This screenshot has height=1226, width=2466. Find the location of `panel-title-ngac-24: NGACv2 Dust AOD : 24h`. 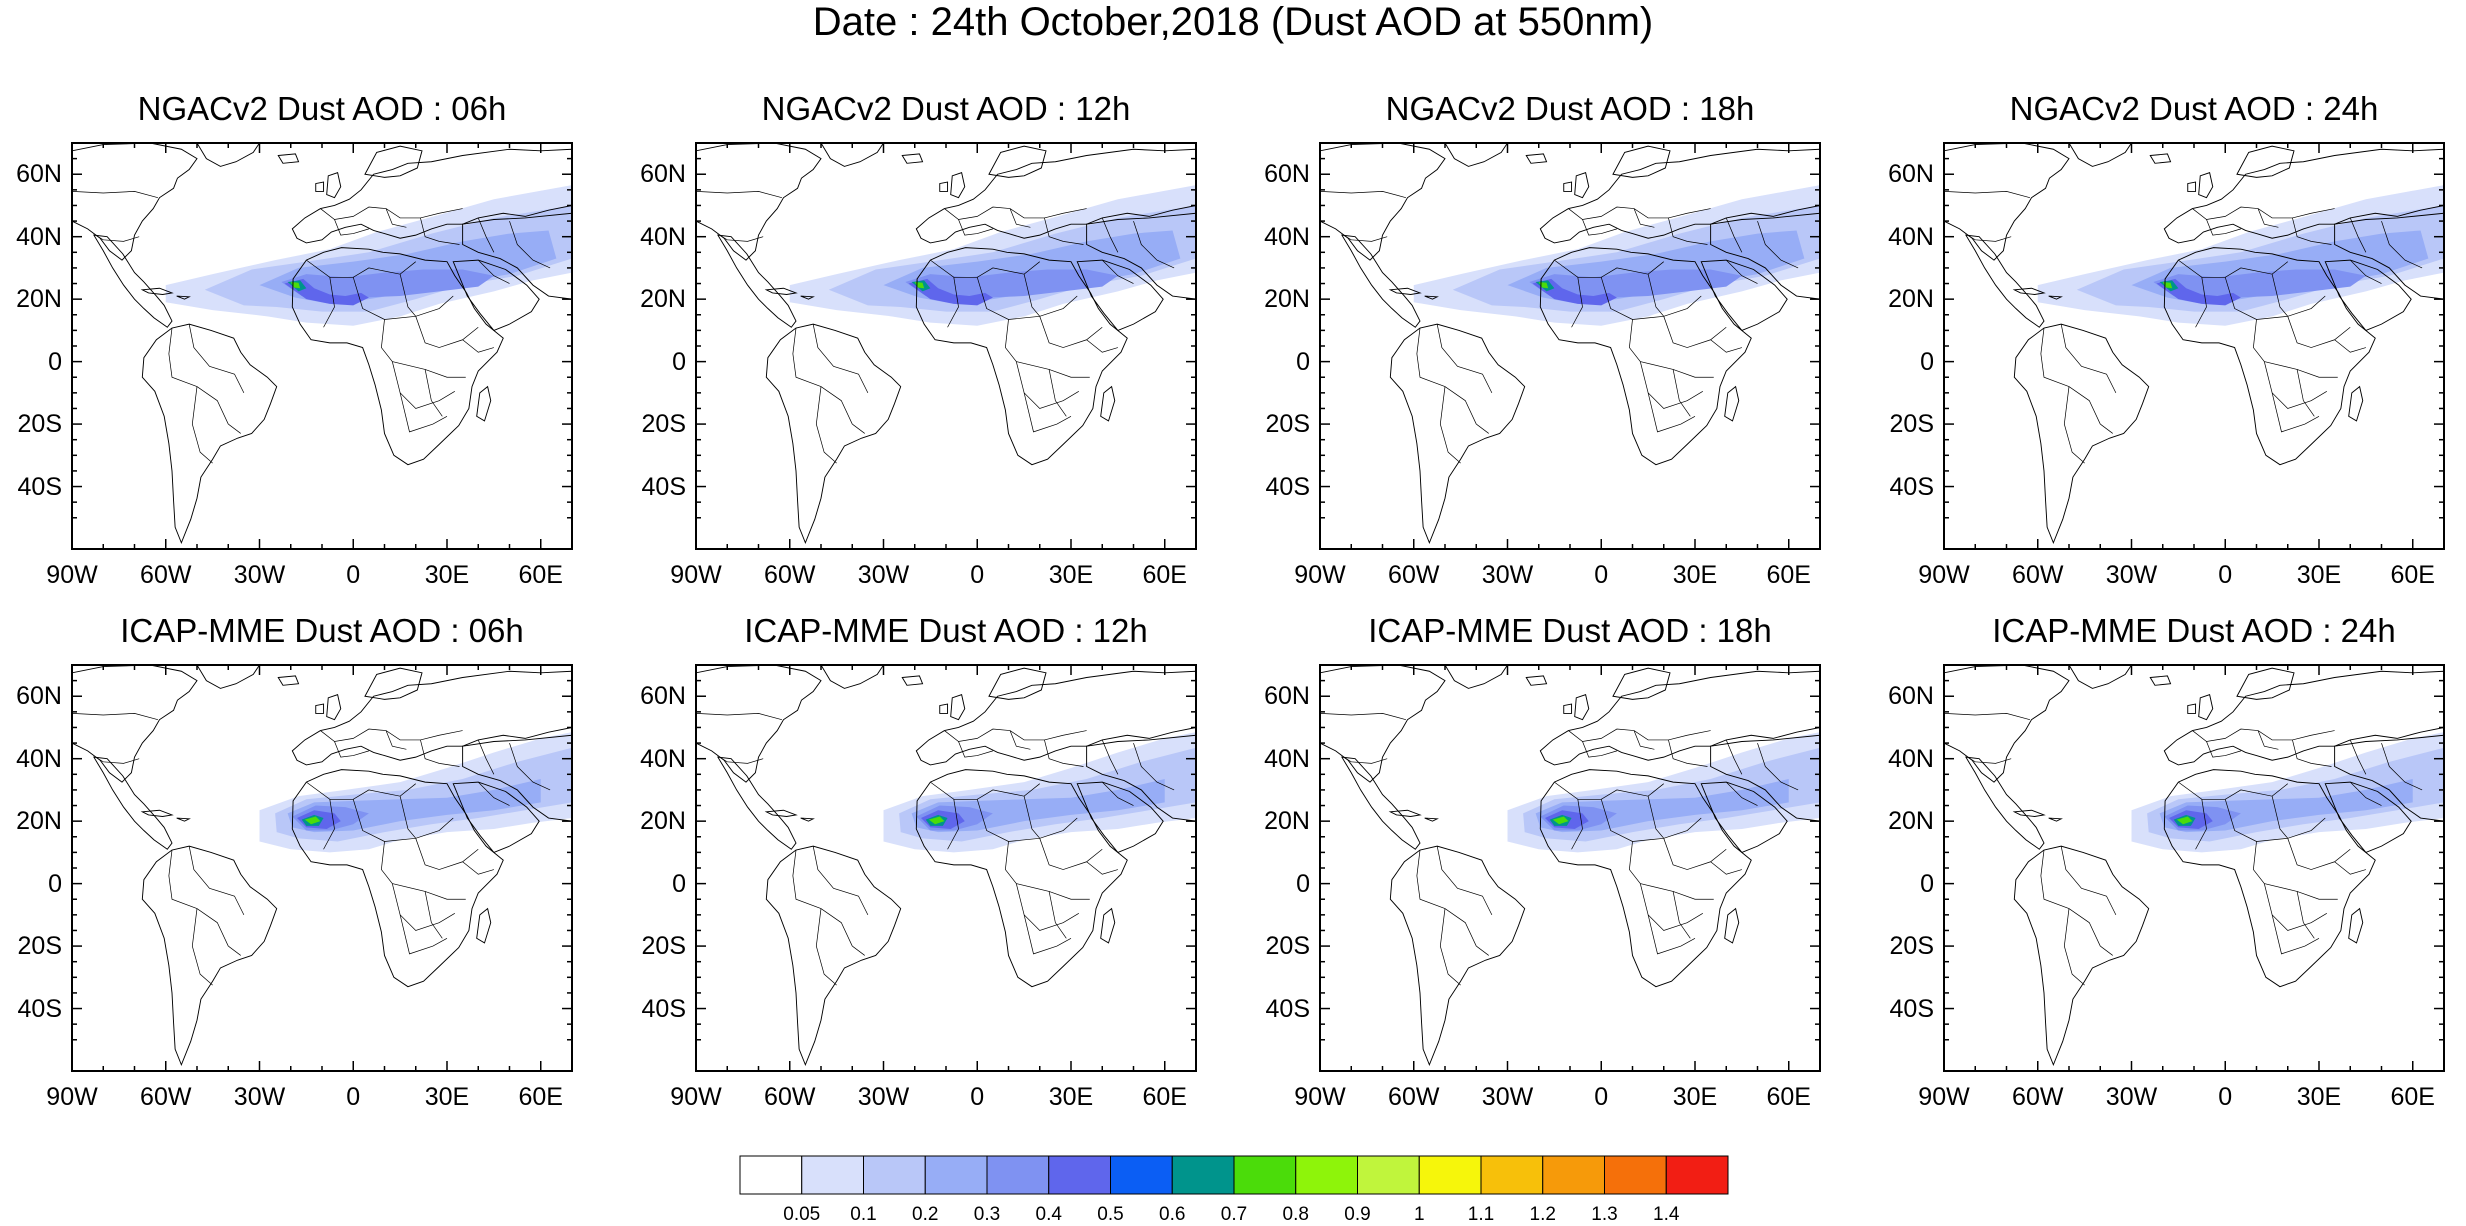

panel-title-ngac-24: NGACv2 Dust AOD : 24h is located at coordinates (2194, 108).